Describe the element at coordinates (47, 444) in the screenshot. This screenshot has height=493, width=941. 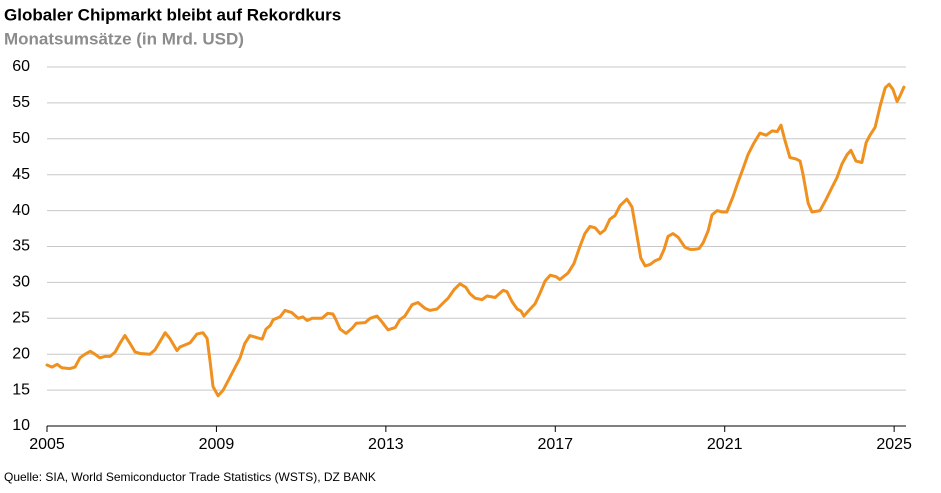
I see `x-tick-label: 2005` at that location.